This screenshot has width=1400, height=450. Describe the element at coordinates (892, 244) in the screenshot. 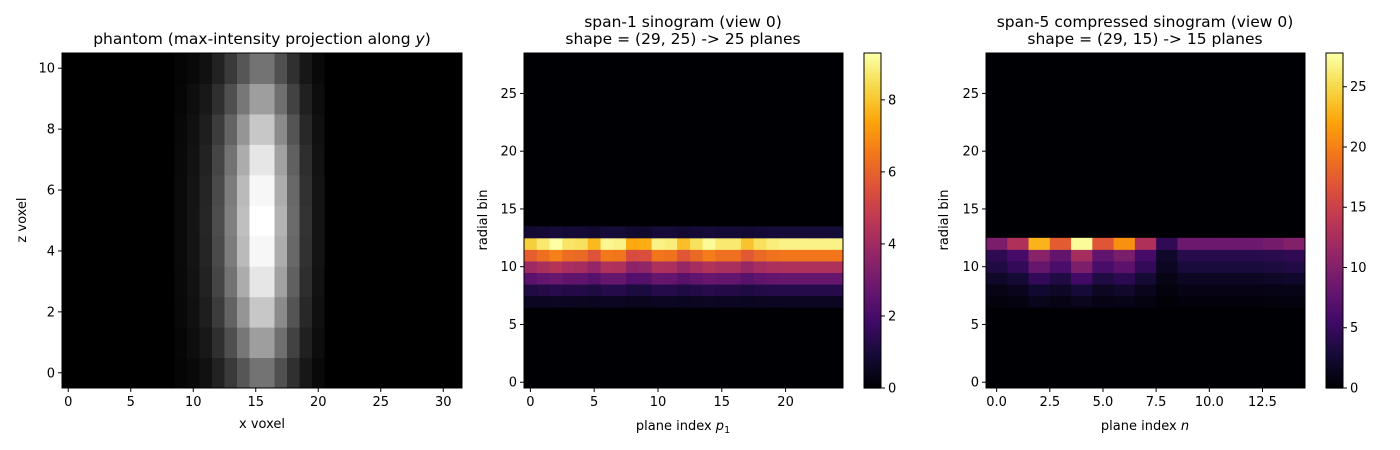

I see `colorbar-tick-label: 4` at that location.